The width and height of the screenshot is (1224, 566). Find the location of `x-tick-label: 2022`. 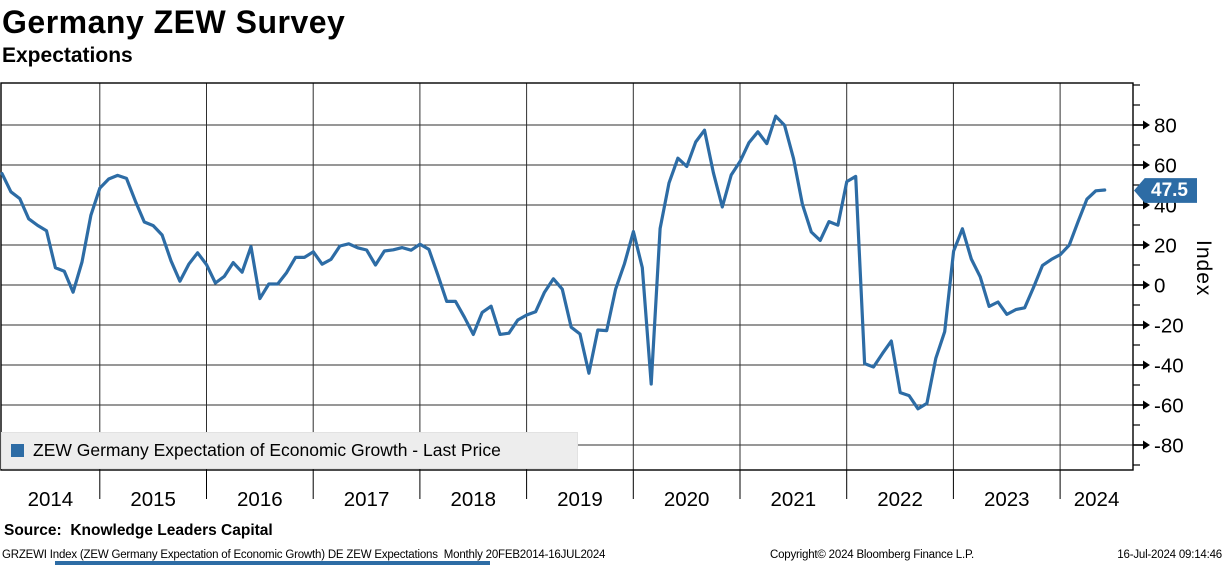

x-tick-label: 2022 is located at coordinates (900, 499).